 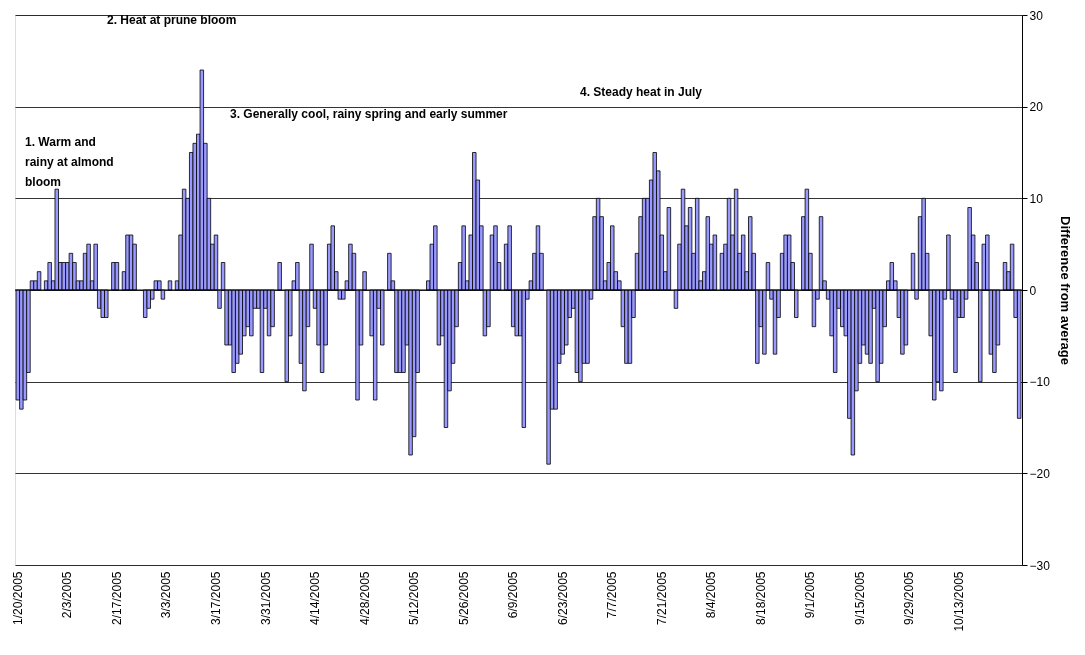 I want to click on x-tick-label: 3/17/2005, so click(x=215, y=598).